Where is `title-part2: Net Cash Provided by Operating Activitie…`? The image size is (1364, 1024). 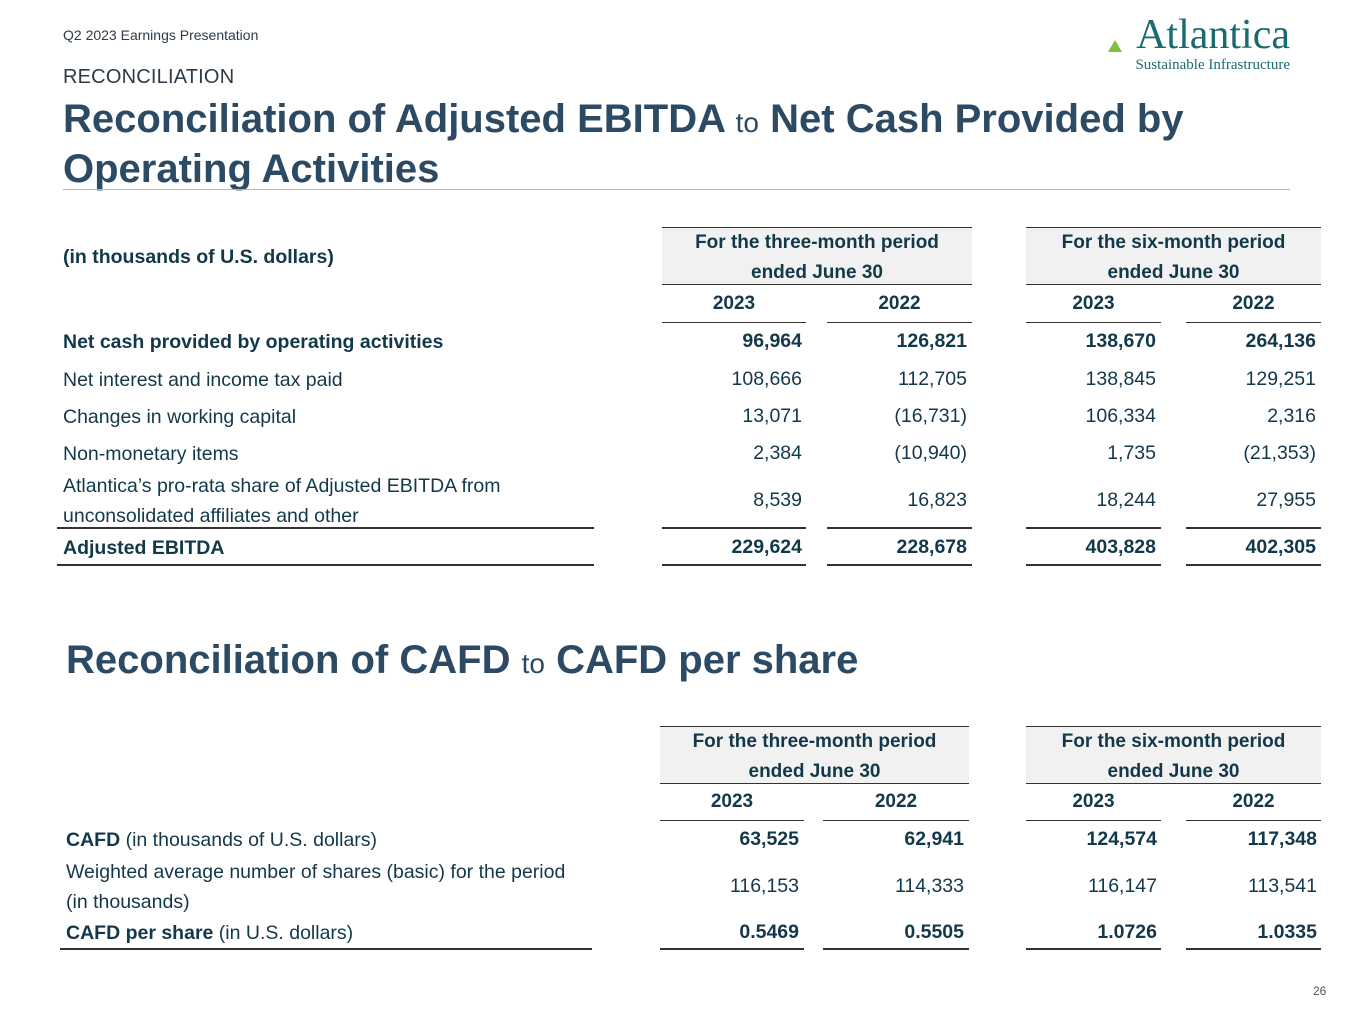
title-part2: Net Cash Provided by Operating Activitie… is located at coordinates (623, 144).